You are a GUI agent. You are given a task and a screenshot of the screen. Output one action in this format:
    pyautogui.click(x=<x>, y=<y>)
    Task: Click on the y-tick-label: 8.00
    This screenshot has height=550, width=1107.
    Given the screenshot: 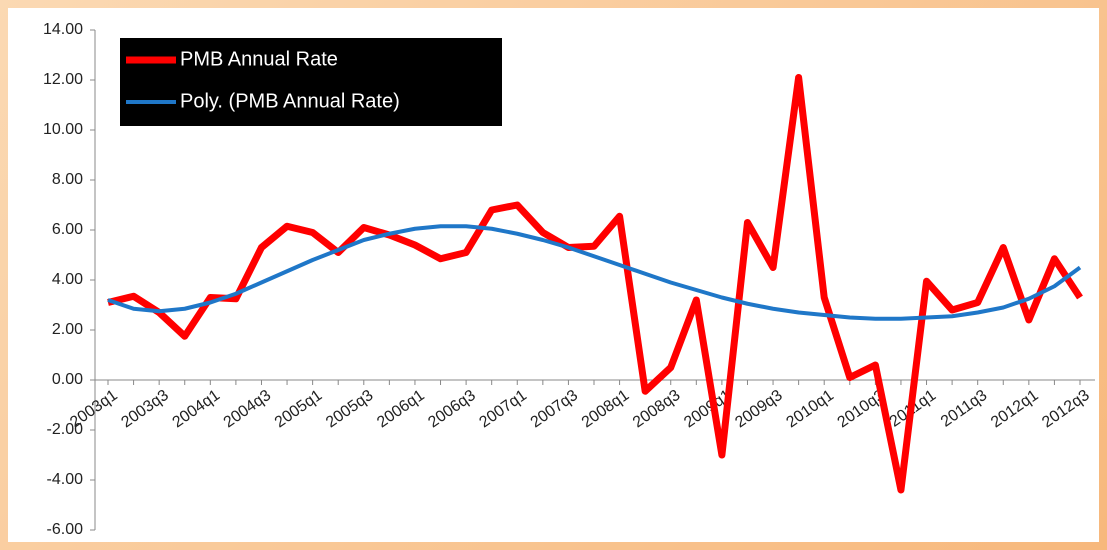 What is the action you would take?
    pyautogui.click(x=67, y=179)
    